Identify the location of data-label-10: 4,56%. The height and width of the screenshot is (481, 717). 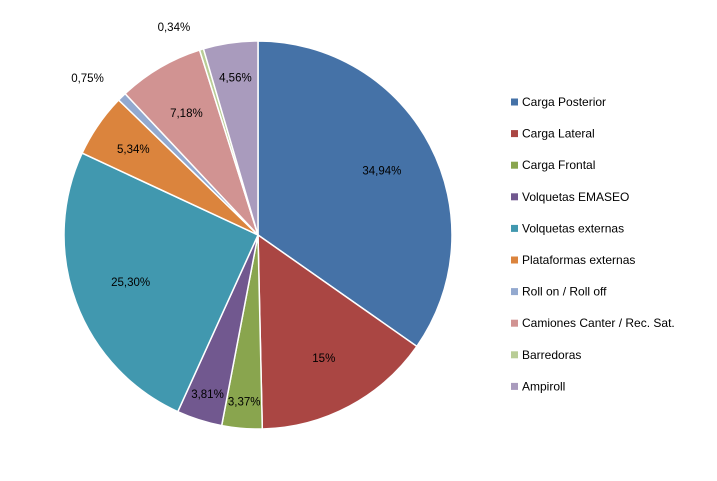
(235, 79).